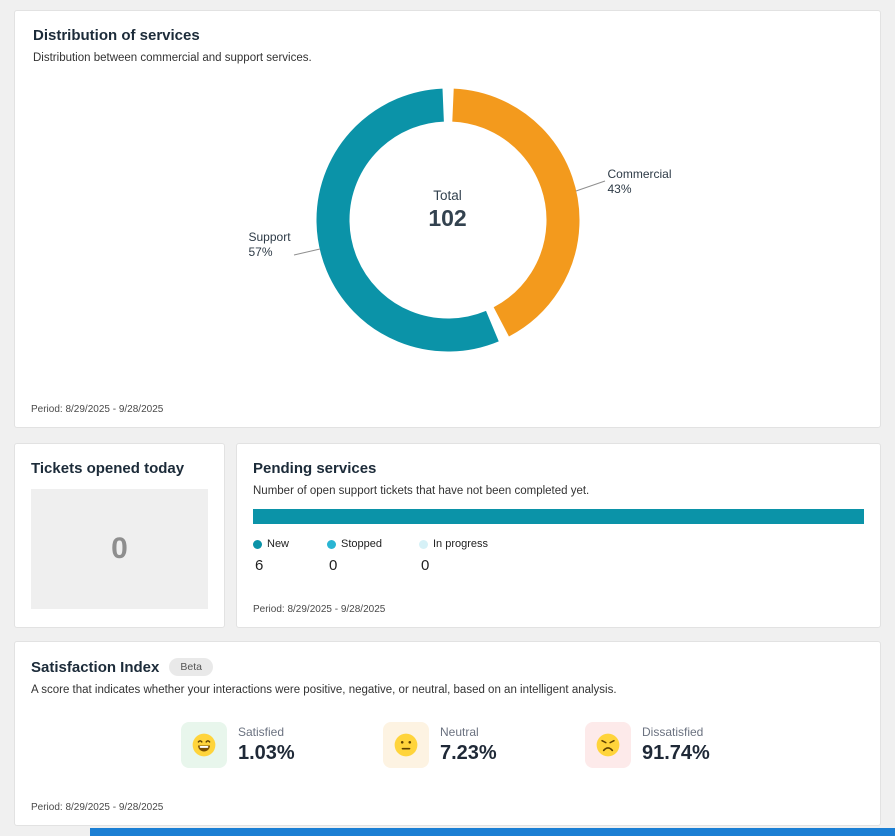 The width and height of the screenshot is (895, 836). Describe the element at coordinates (278, 544) in the screenshot. I see `legend-label-new: New` at that location.